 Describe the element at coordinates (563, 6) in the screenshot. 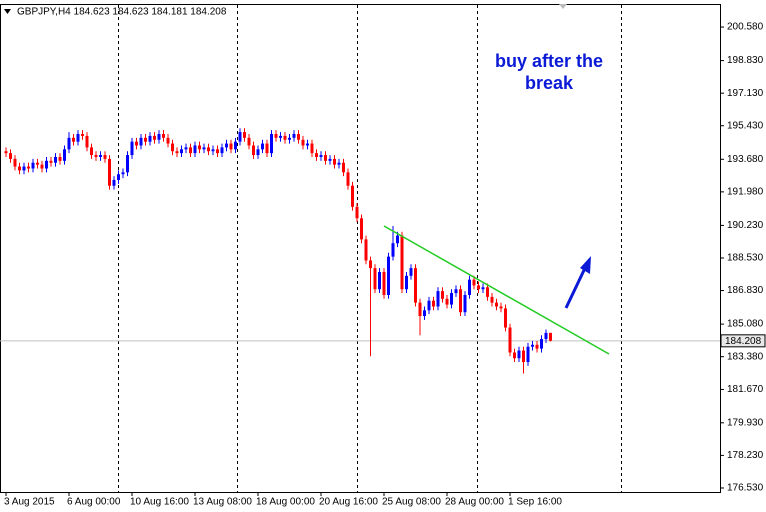

I see `shift-marker` at that location.